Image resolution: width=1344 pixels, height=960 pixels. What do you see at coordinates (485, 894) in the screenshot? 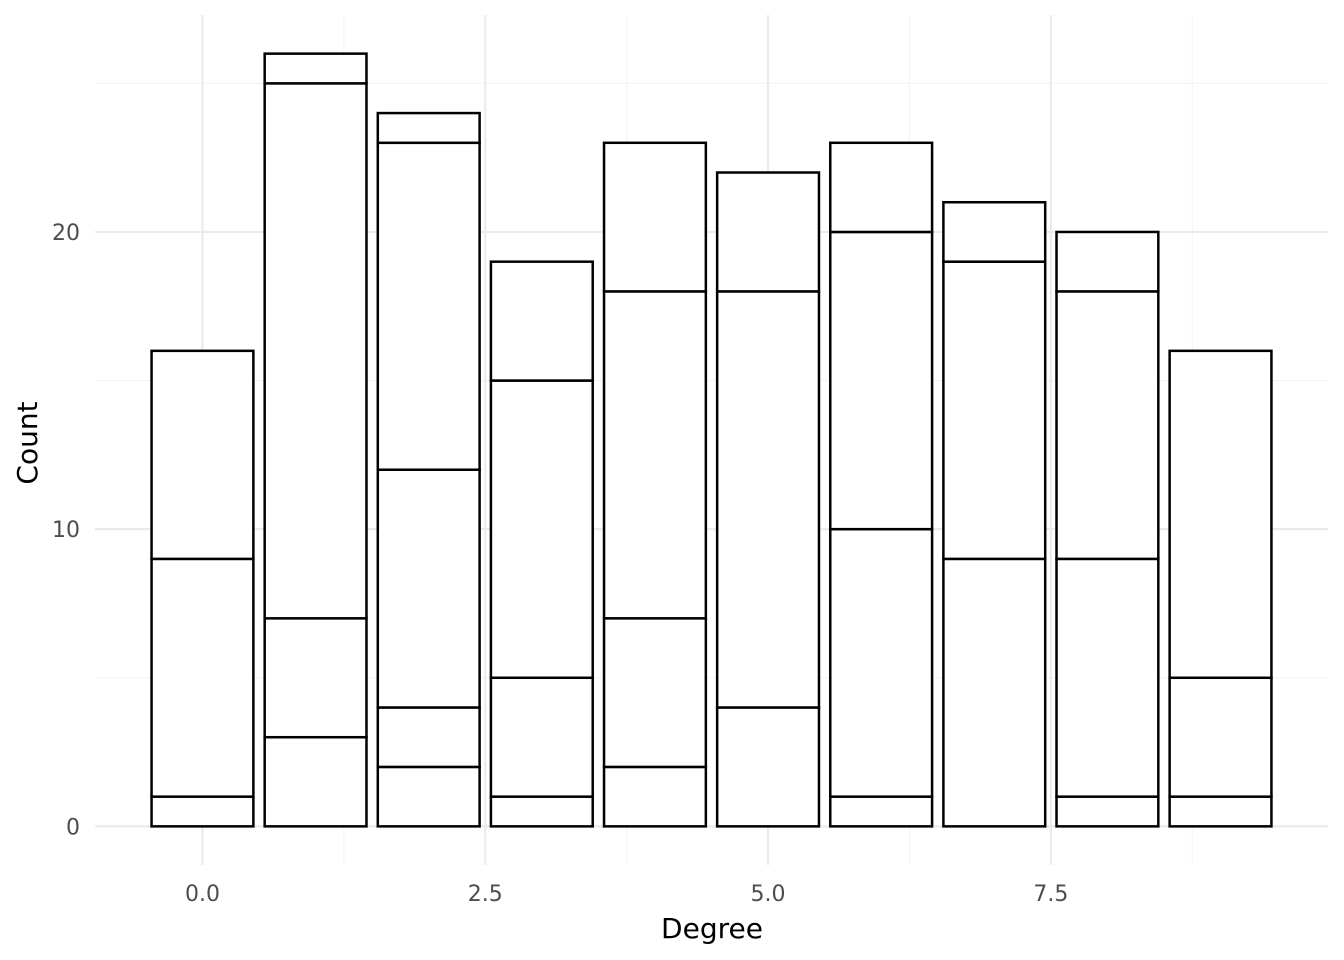
I see `x-tick-label: 2.5` at bounding box center [485, 894].